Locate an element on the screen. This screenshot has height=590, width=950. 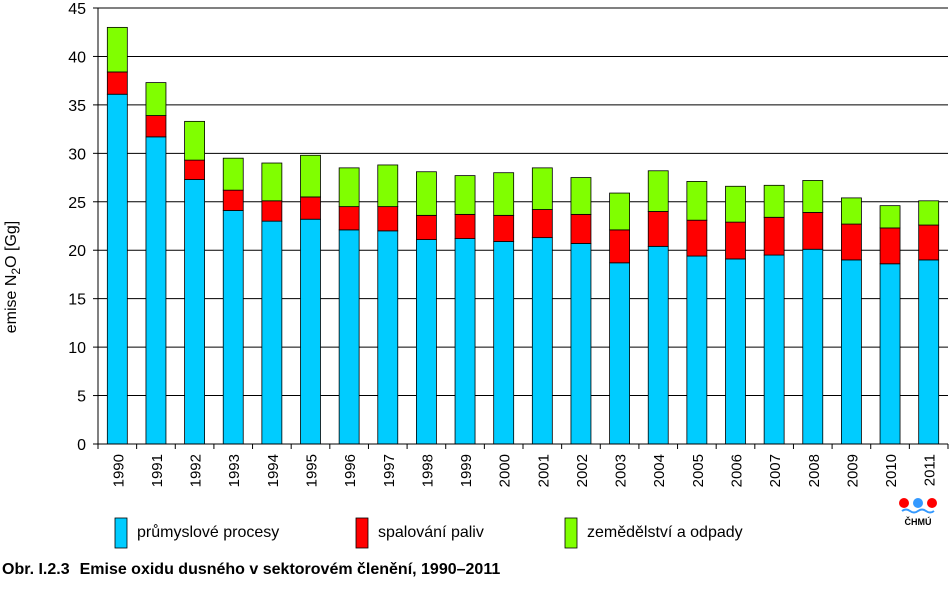
bar-1999-industry is located at coordinates (465, 341).